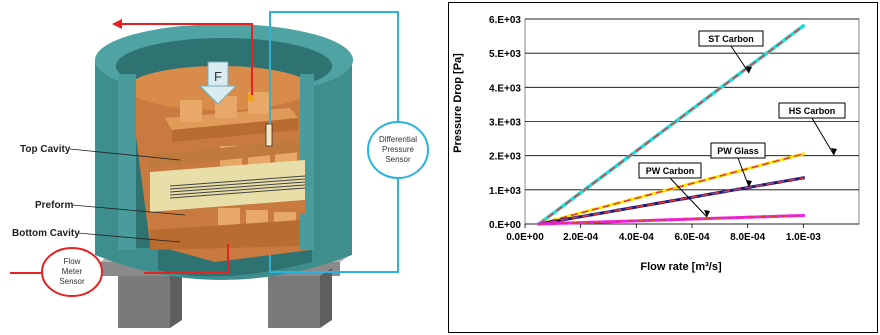 This screenshot has height=335, width=880. What do you see at coordinates (505, 157) in the screenshot?
I see `y-tick-label: 2.E+03` at bounding box center [505, 157].